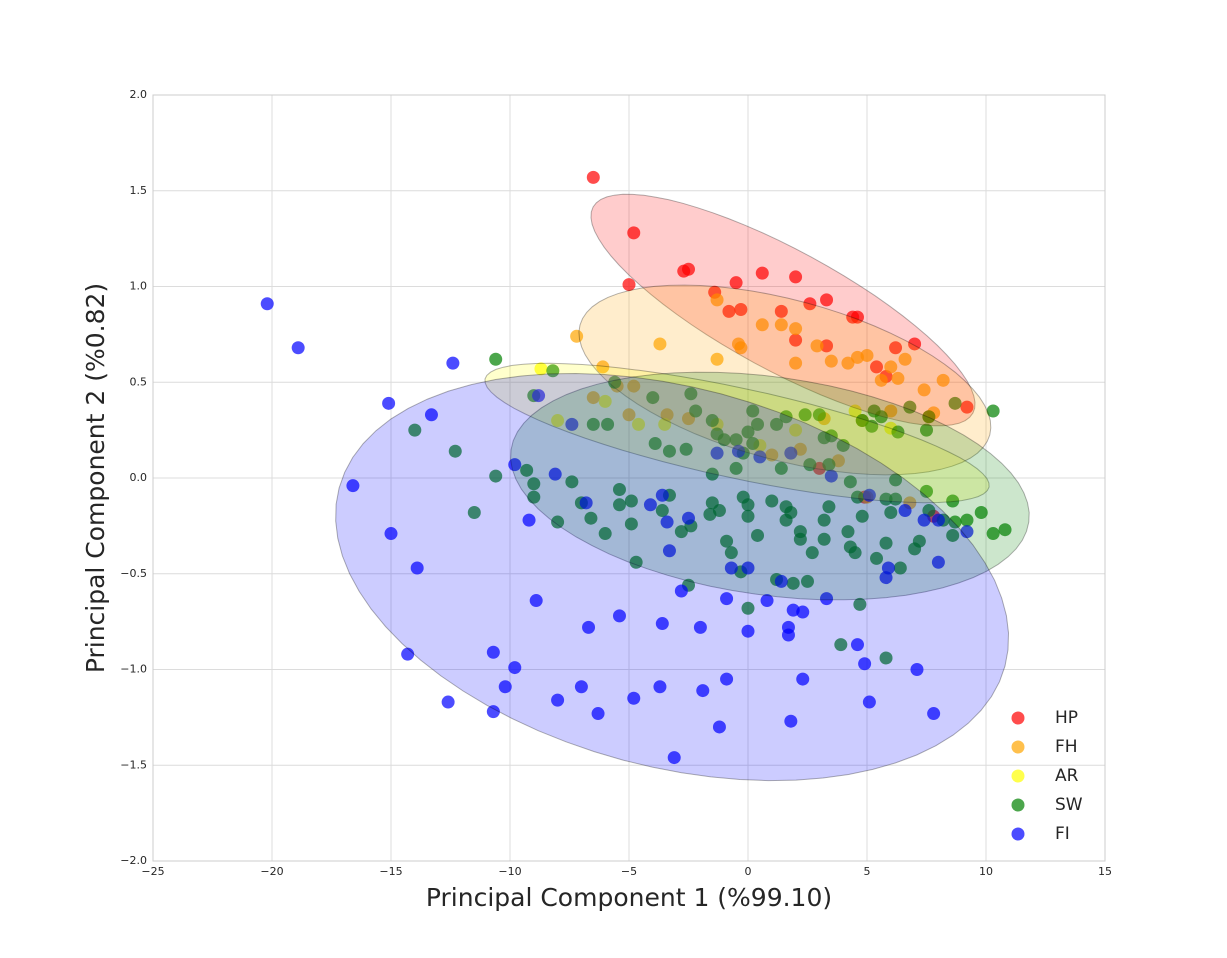  I want to click on y-tick-label: 0.0, so click(139, 477).